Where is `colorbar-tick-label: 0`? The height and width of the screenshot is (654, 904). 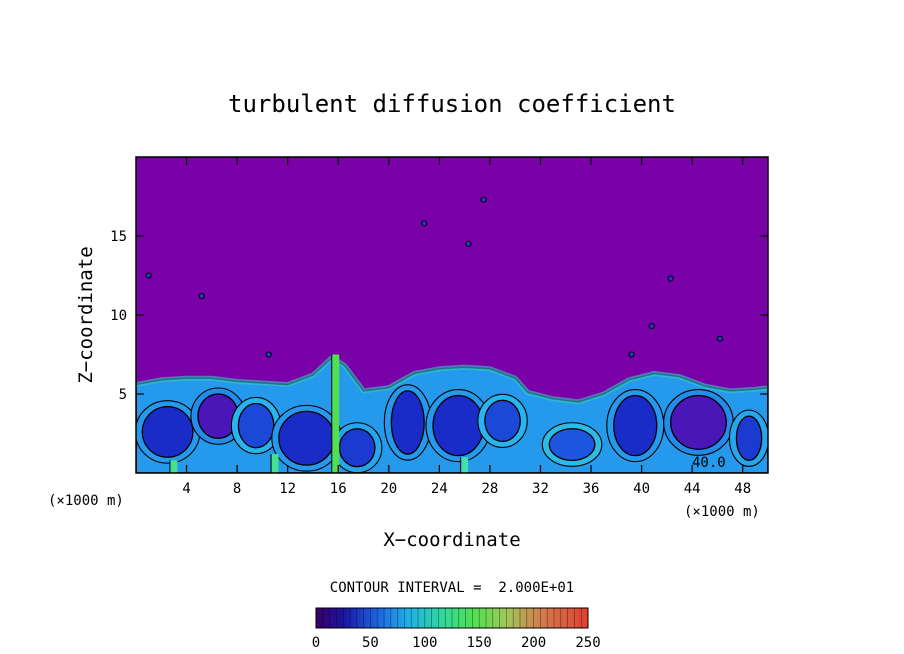
colorbar-tick-label: 0 is located at coordinates (316, 643).